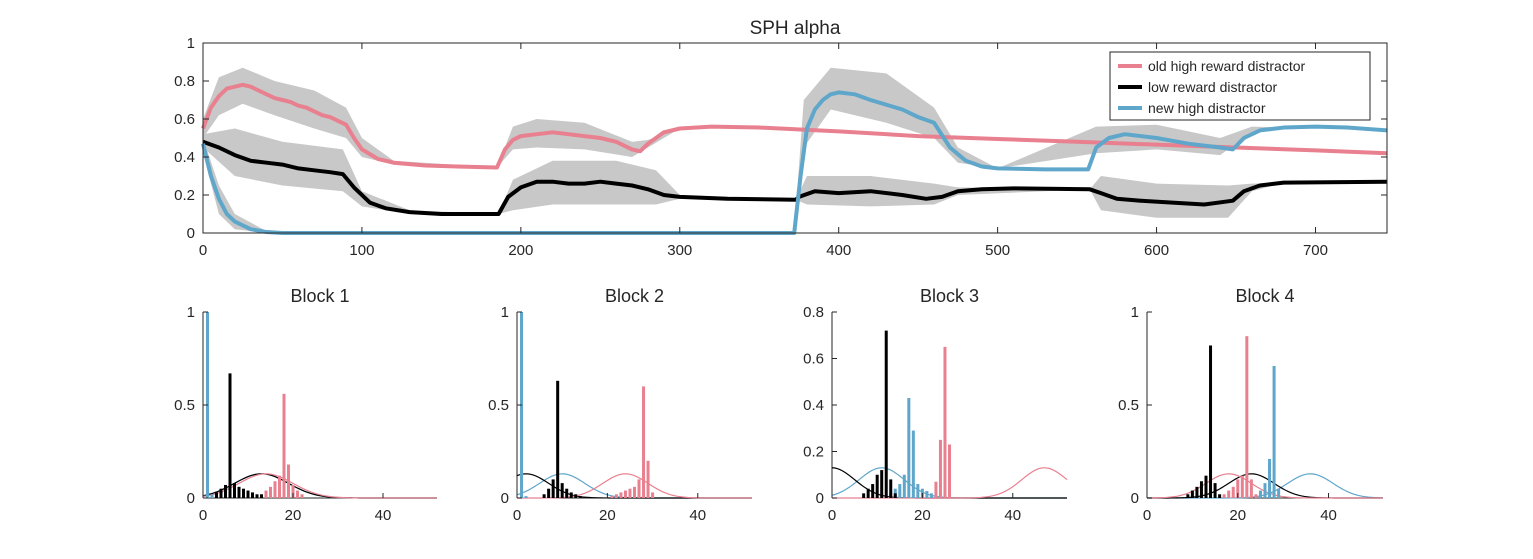  What do you see at coordinates (1240, 86) in the screenshot?
I see `legend-box` at bounding box center [1240, 86].